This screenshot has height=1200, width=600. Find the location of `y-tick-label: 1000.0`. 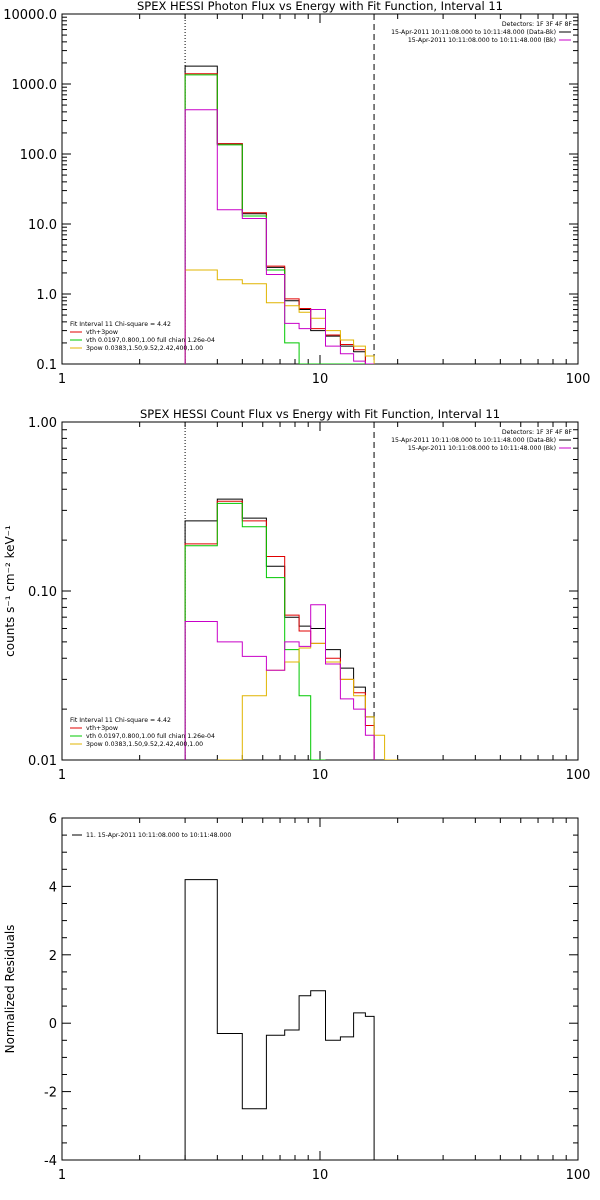

y-tick-label: 1000.0 is located at coordinates (35, 85).